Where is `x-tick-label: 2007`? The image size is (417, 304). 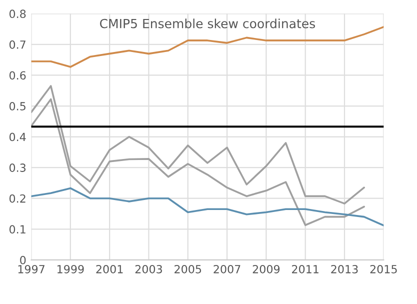
x-tick-label: 2007 is located at coordinates (227, 269).